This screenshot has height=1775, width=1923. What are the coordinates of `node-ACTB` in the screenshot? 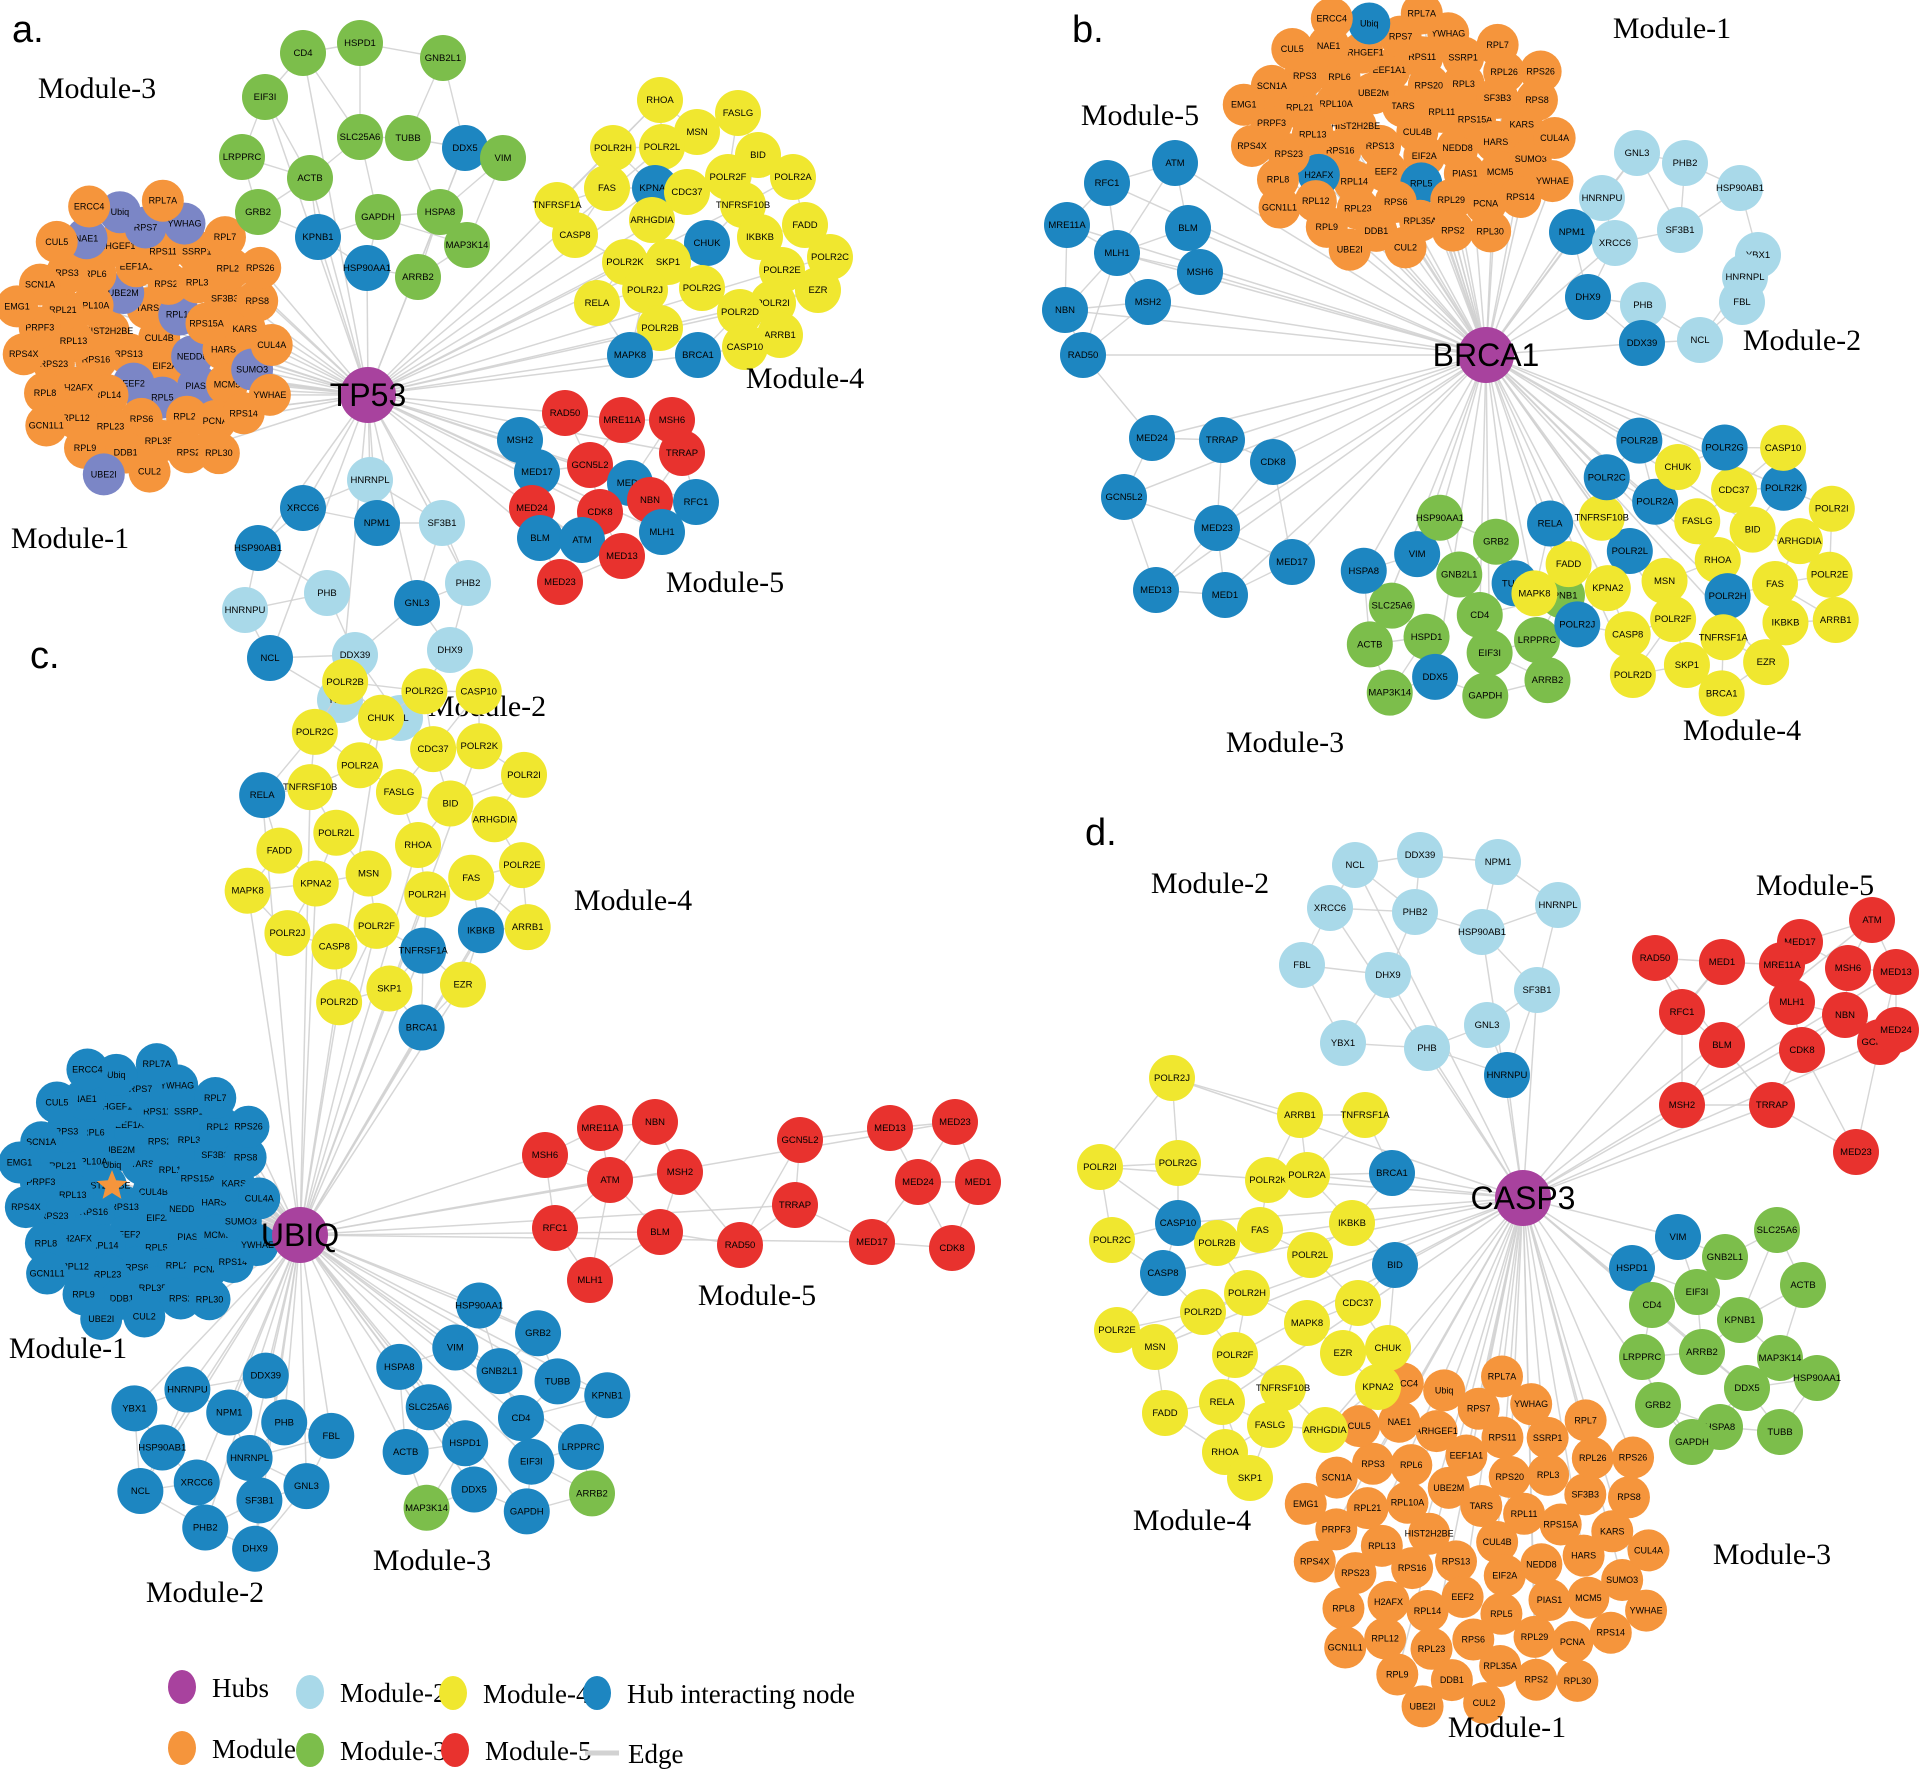 It's located at (1369, 644).